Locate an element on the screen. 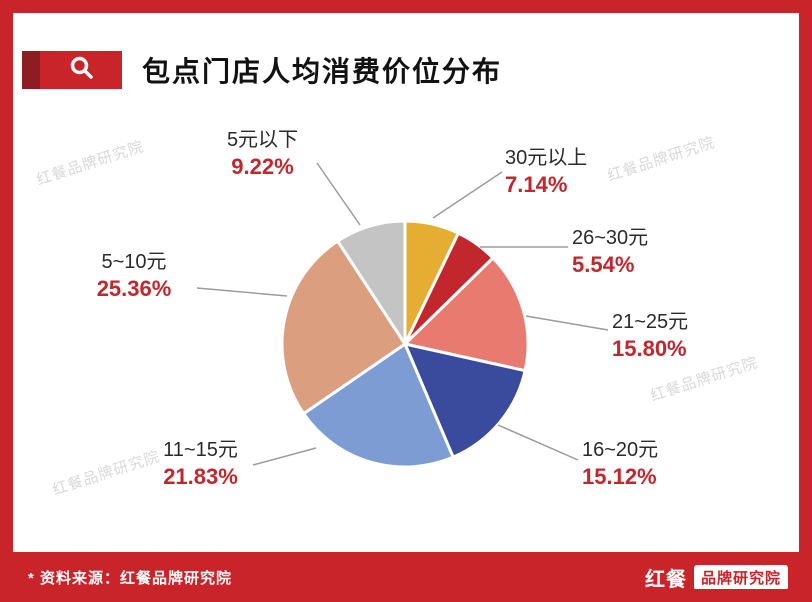 Image resolution: width=812 pixels, height=602 pixels. pie-label-30-plus: 30元以上 7.14% is located at coordinates (546, 172).